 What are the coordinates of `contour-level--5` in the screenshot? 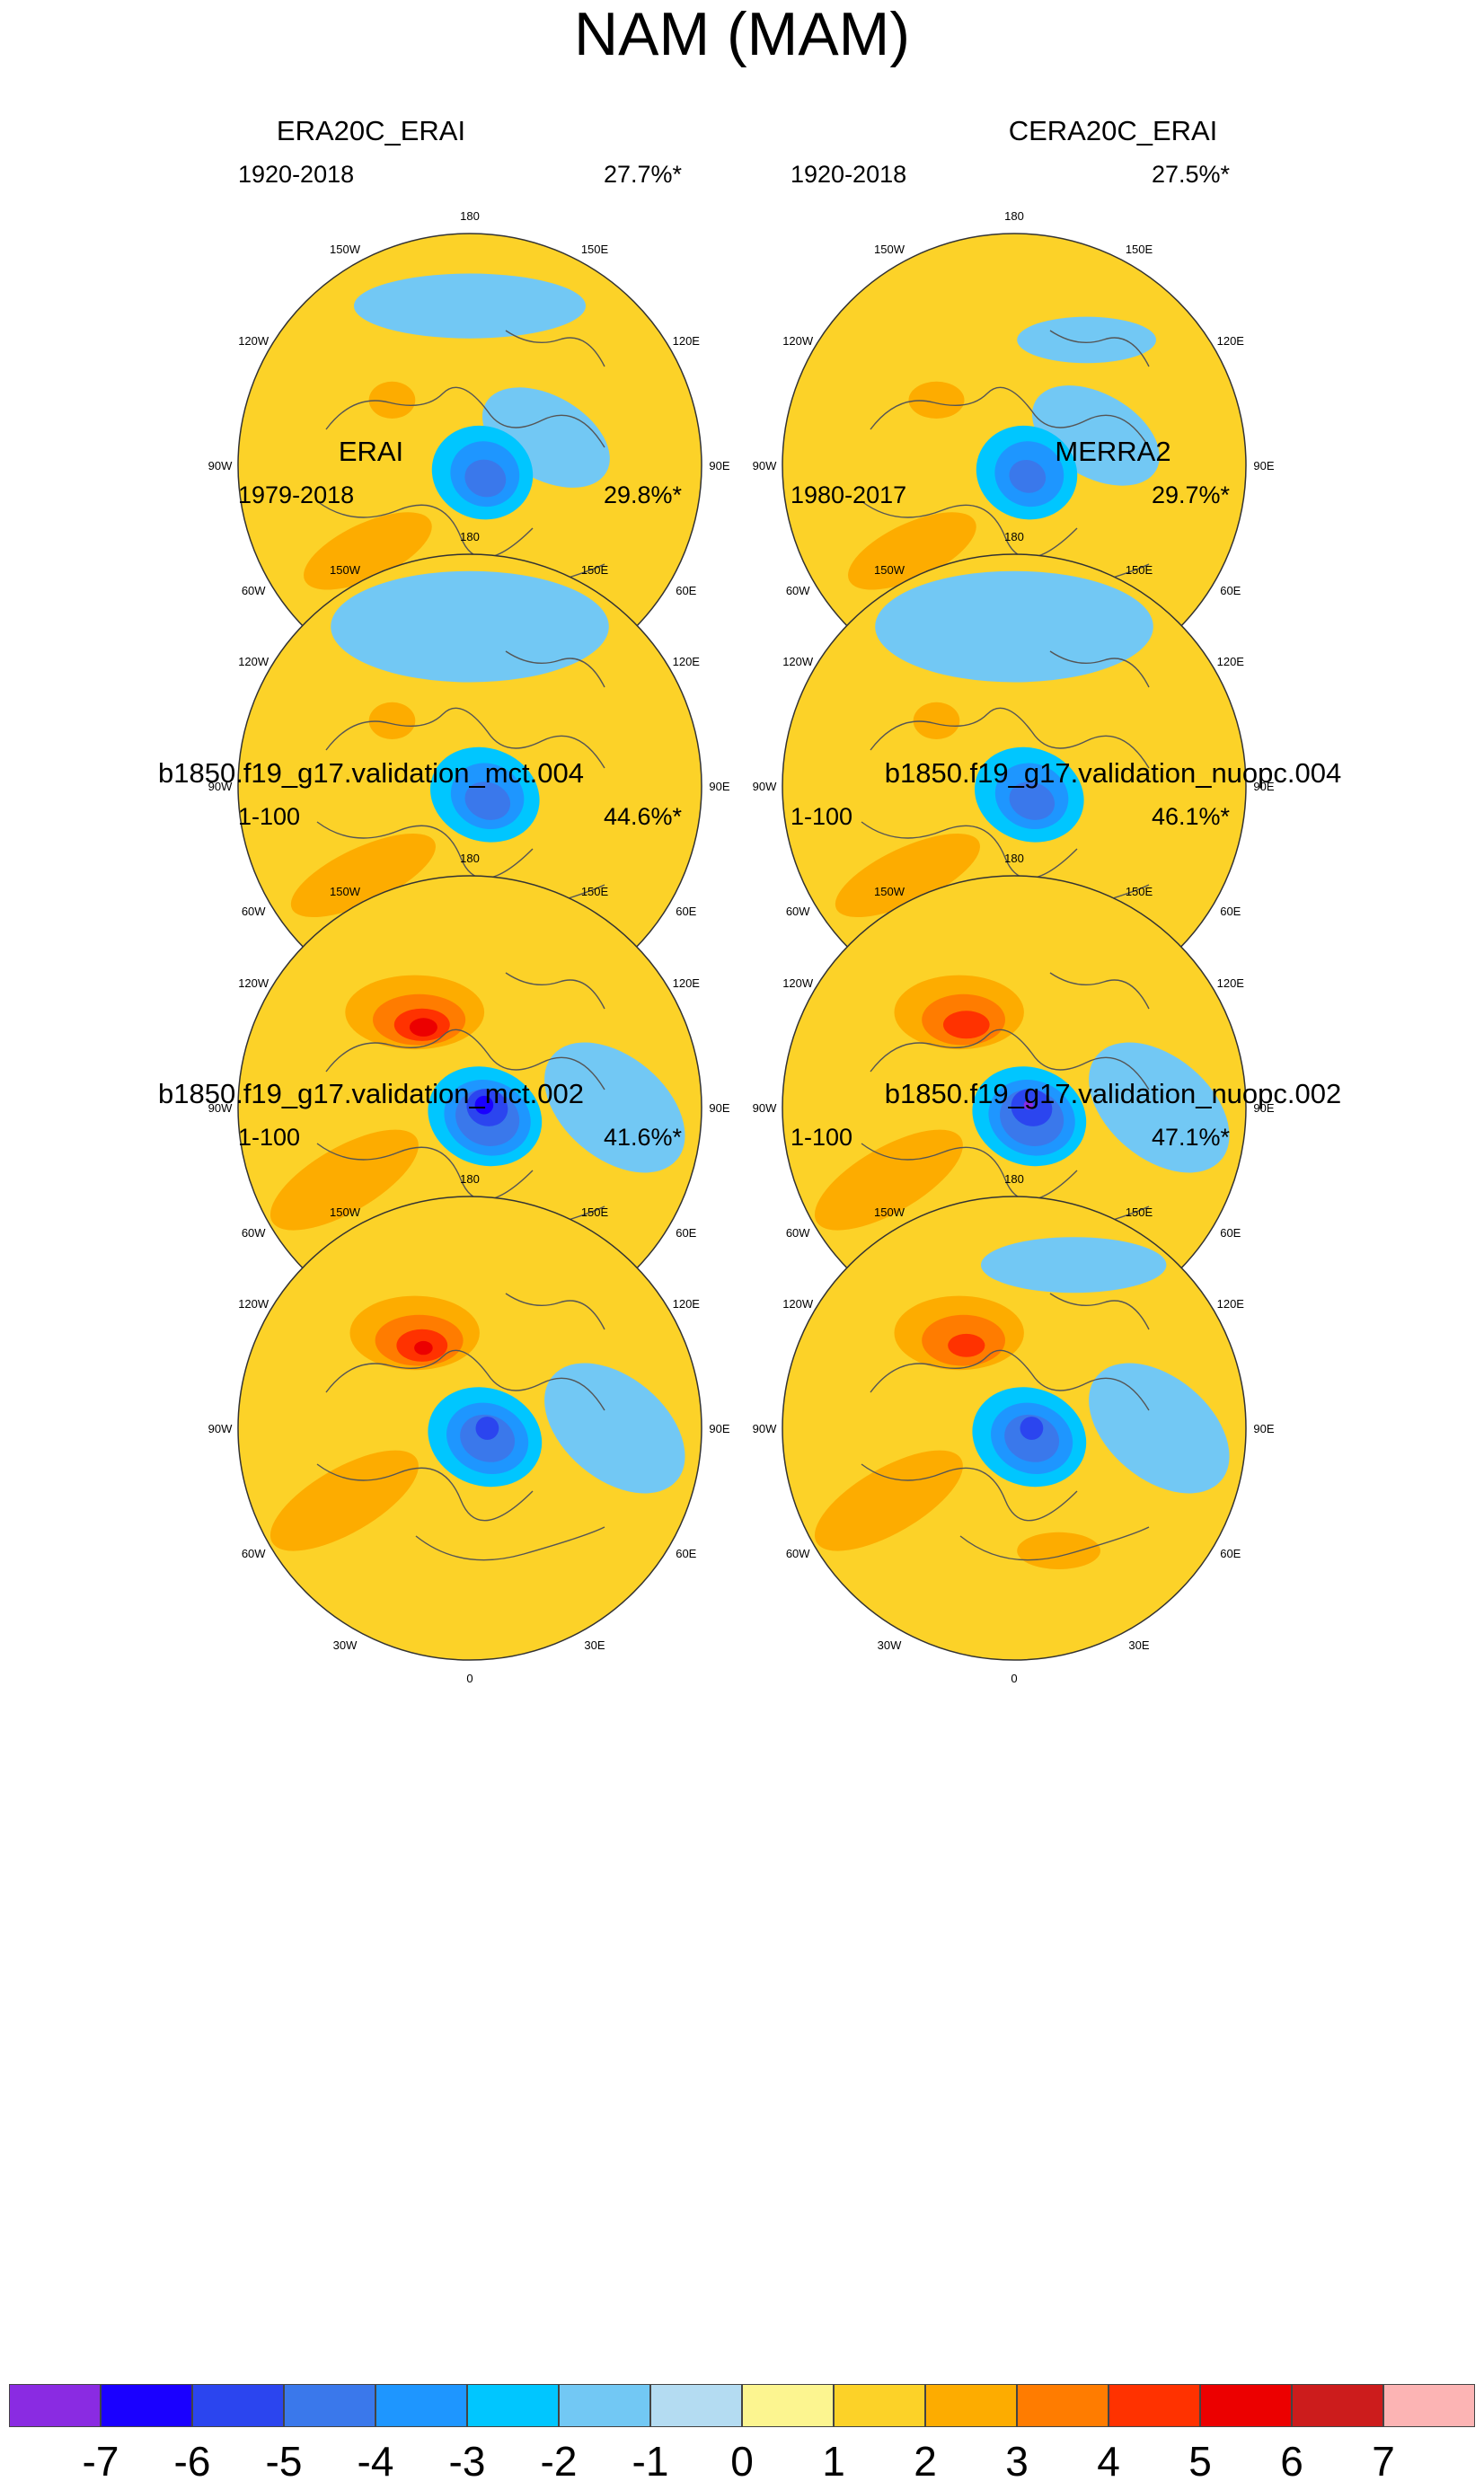 It's located at (487, 1428).